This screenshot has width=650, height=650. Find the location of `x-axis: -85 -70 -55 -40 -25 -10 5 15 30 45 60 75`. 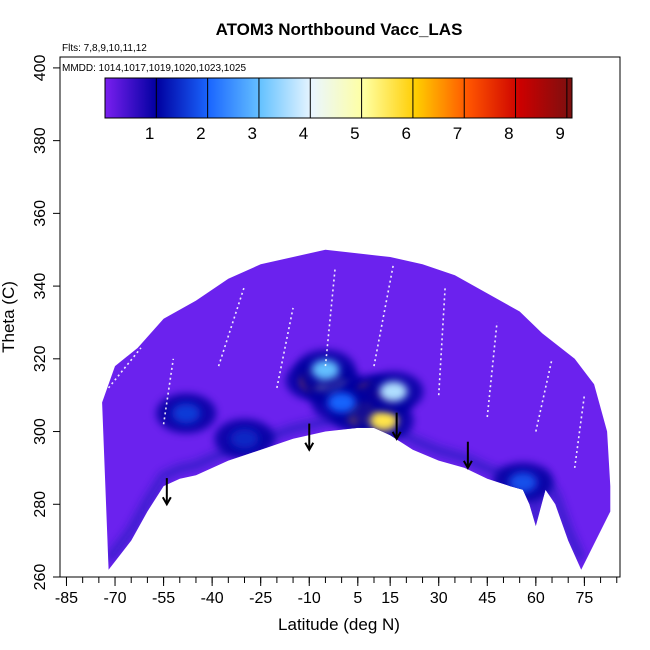

x-axis: -85 -70 -55 -40 -25 -10 5 15 30 45 60 75 is located at coordinates (337, 591).